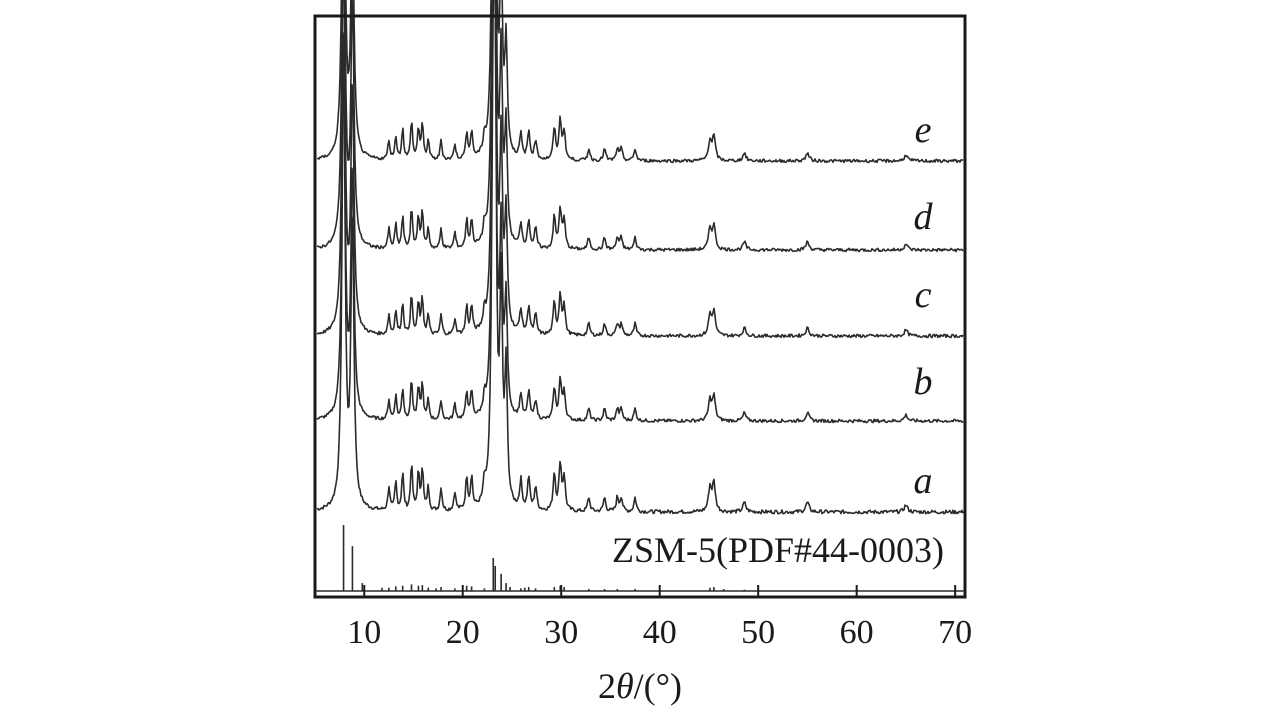 This screenshot has height=709, width=1283. Describe the element at coordinates (463, 632) in the screenshot. I see `x-tick-label: 20` at that location.